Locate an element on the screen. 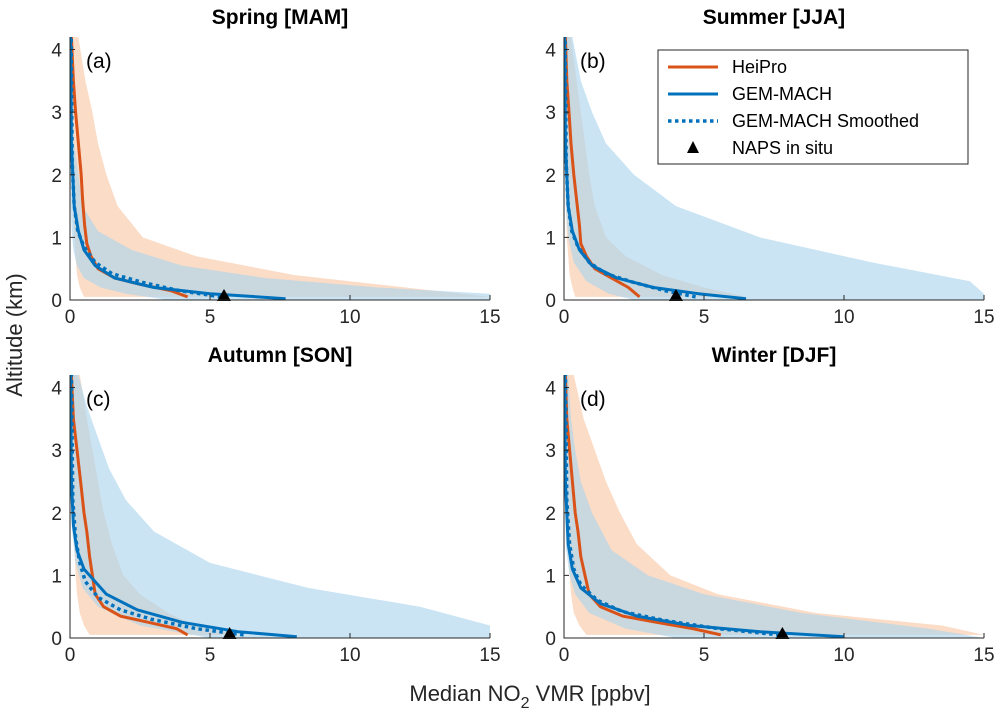 The width and height of the screenshot is (1000, 720). panel-title-b: Summer [JJA] is located at coordinates (774, 17).